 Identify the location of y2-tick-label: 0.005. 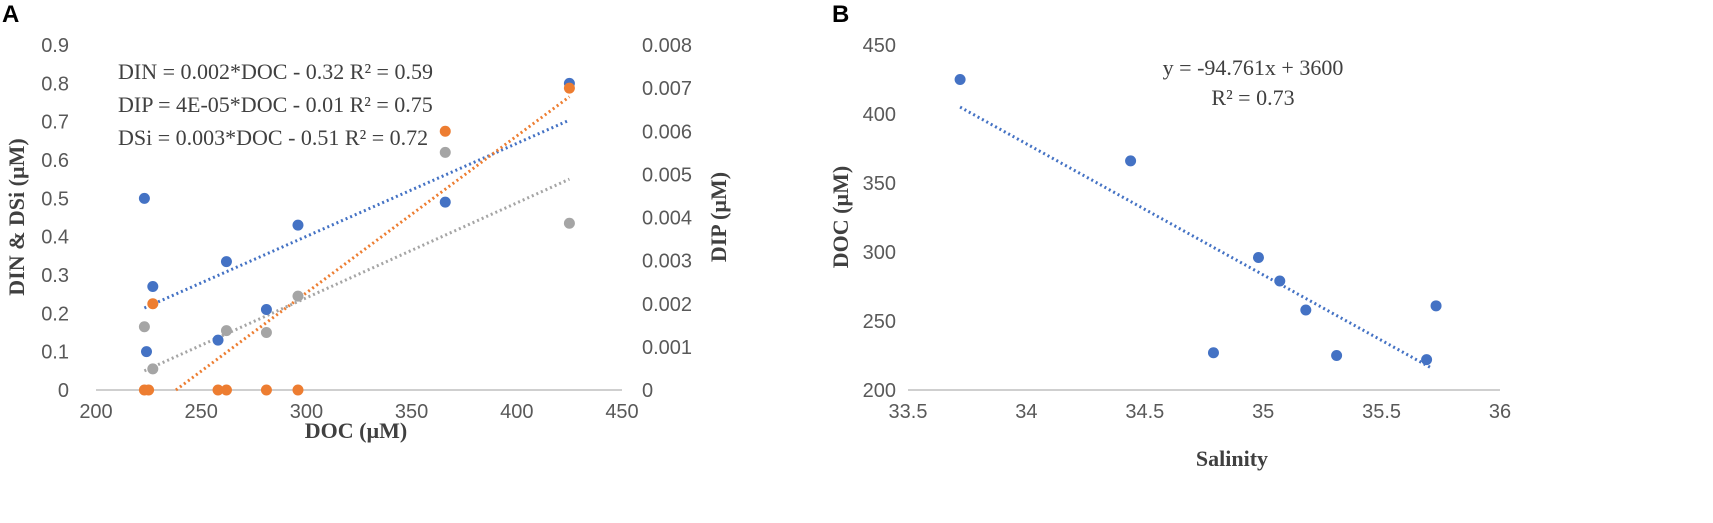
(667, 175).